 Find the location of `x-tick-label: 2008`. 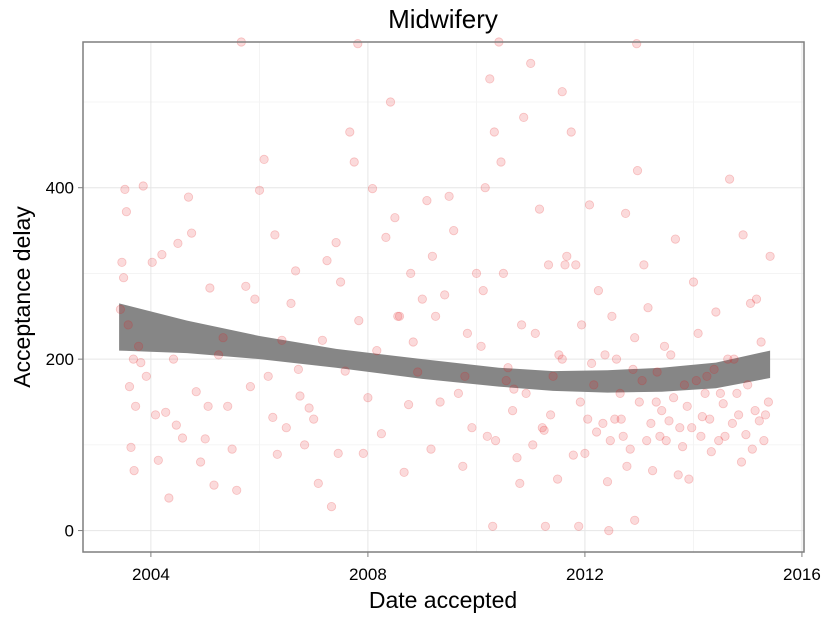

x-tick-label: 2008 is located at coordinates (368, 574).